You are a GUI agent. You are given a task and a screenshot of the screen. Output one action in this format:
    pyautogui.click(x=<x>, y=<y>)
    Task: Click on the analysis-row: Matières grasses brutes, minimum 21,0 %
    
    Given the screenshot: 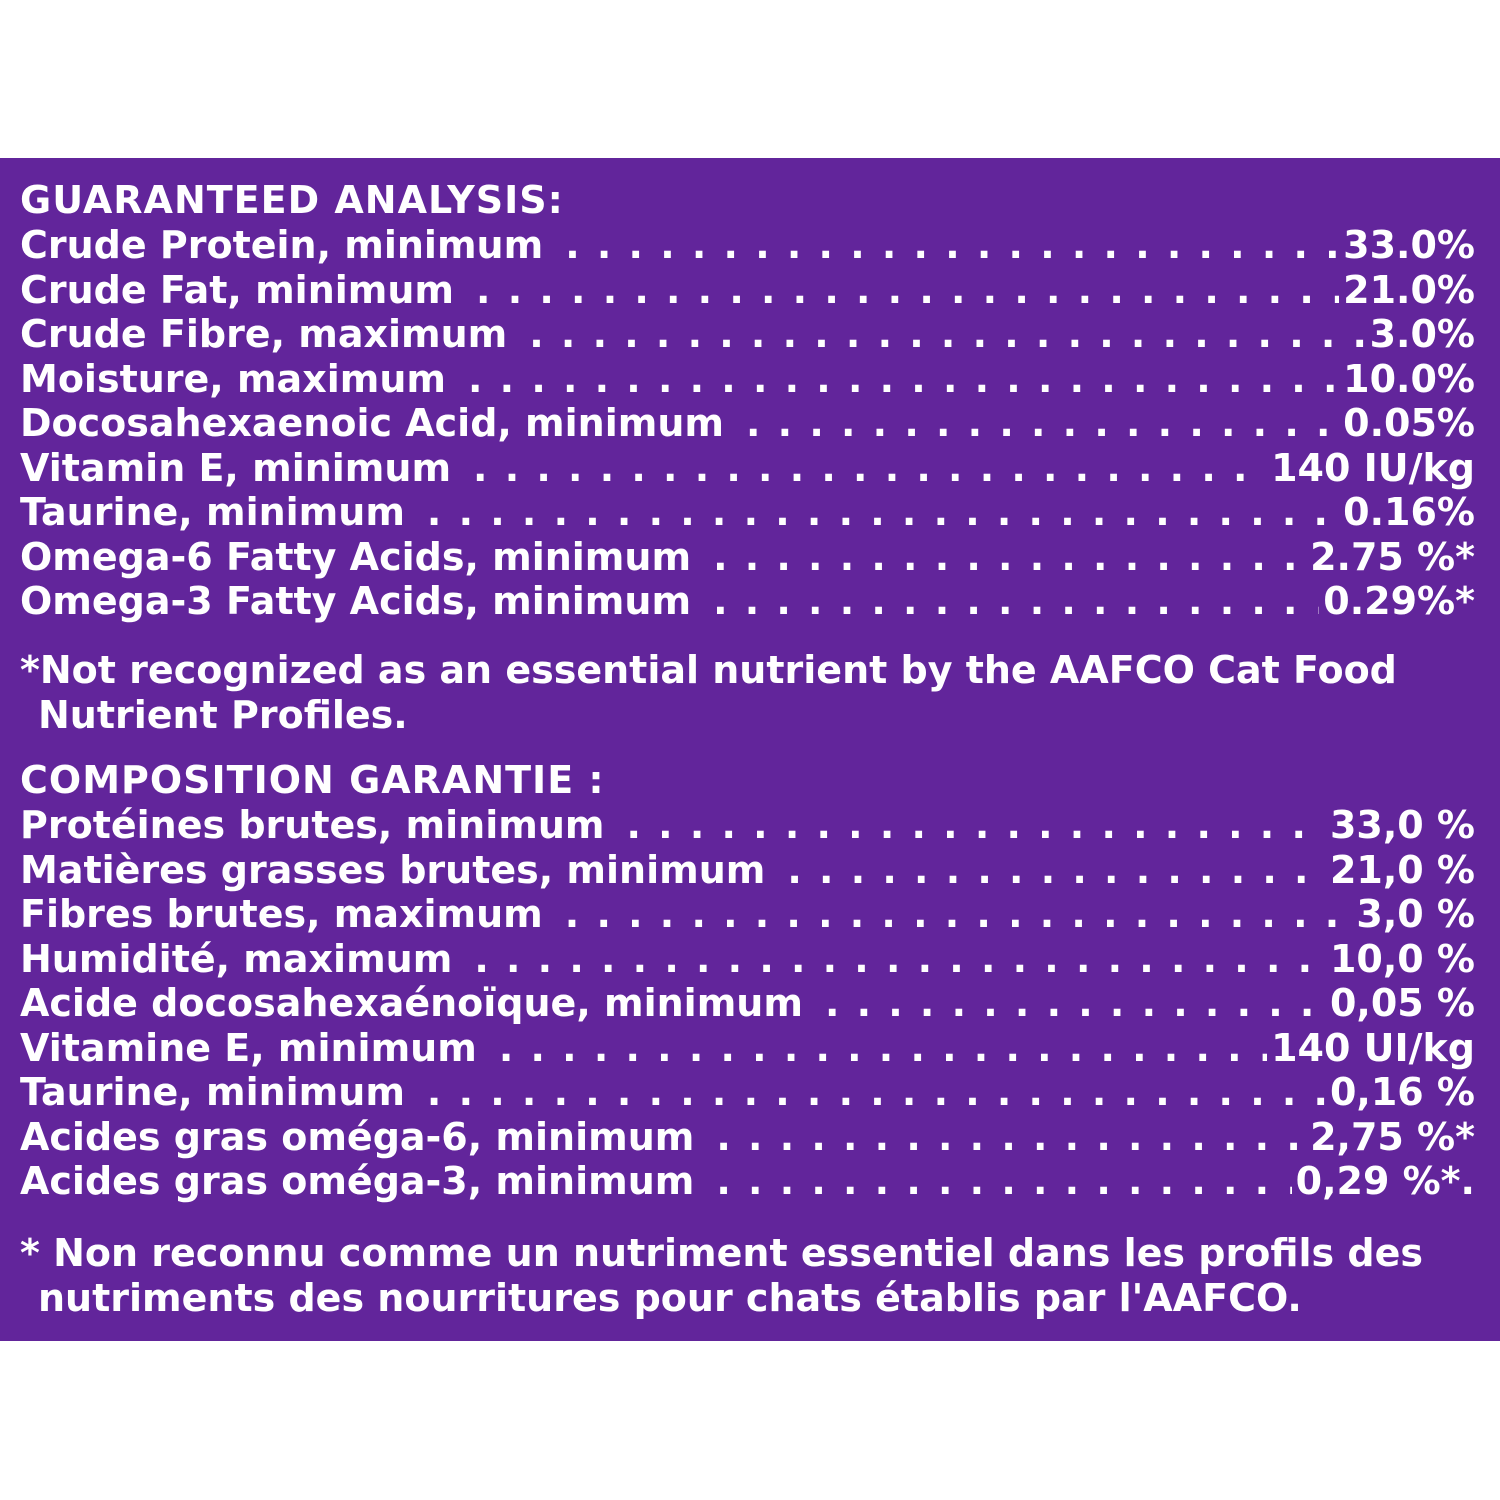 What is the action you would take?
    pyautogui.click(x=747, y=870)
    